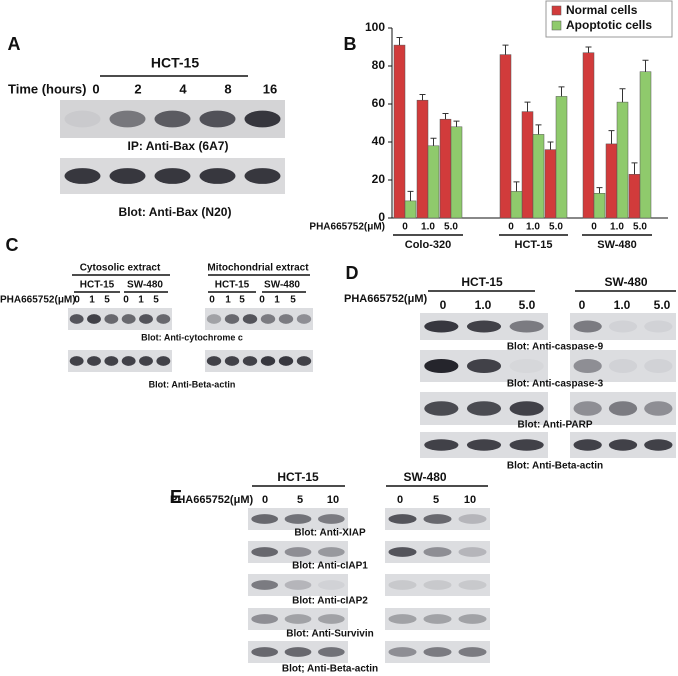  What do you see at coordinates (527, 305) in the screenshot?
I see `label: 5.0` at bounding box center [527, 305].